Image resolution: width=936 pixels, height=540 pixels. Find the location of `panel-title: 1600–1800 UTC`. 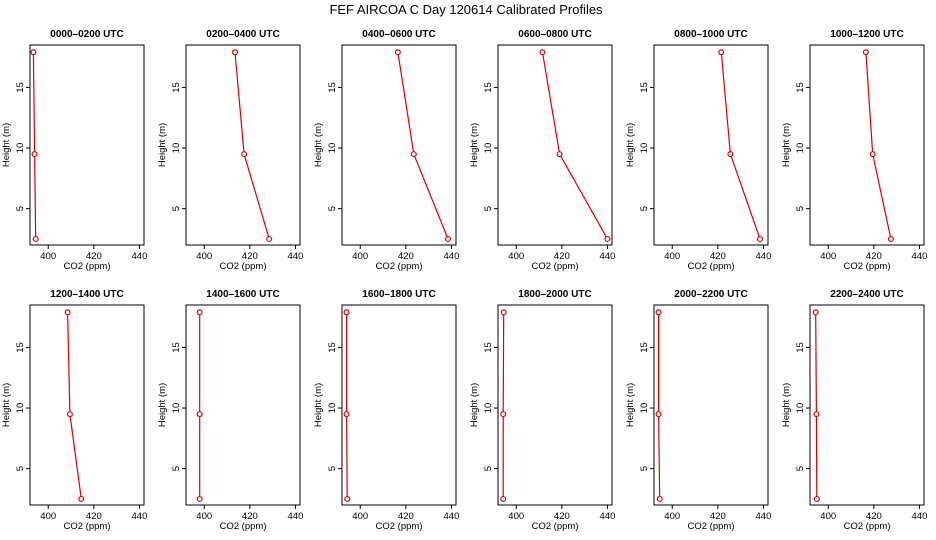

panel-title: 1600–1800 UTC is located at coordinates (398, 294).